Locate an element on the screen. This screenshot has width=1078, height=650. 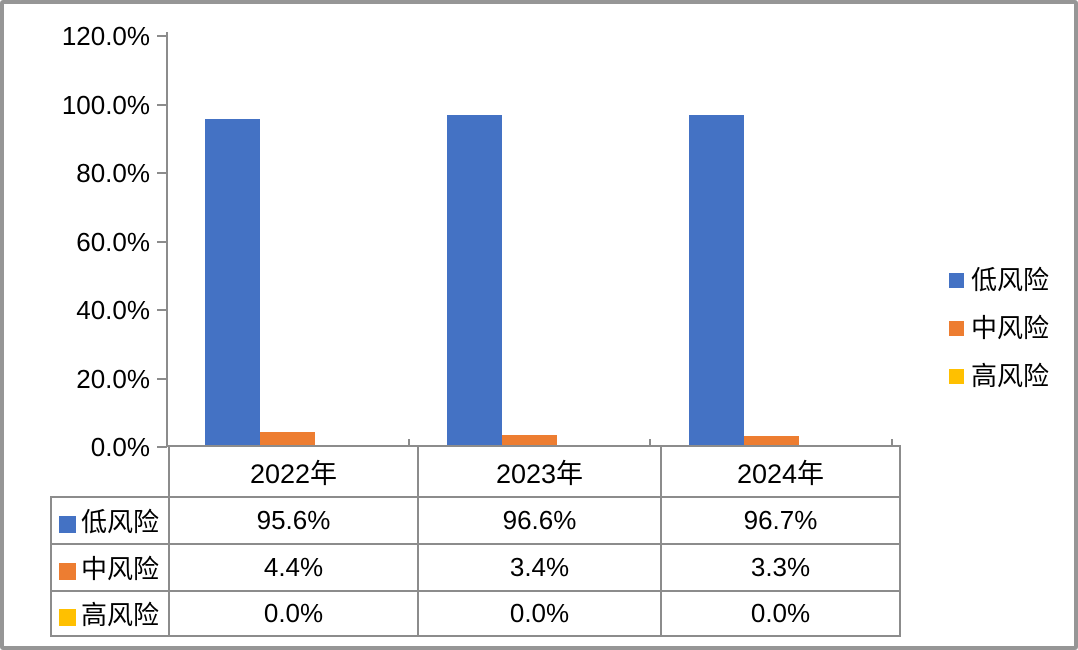
legend-item: 中风险 is located at coordinates (999, 328).